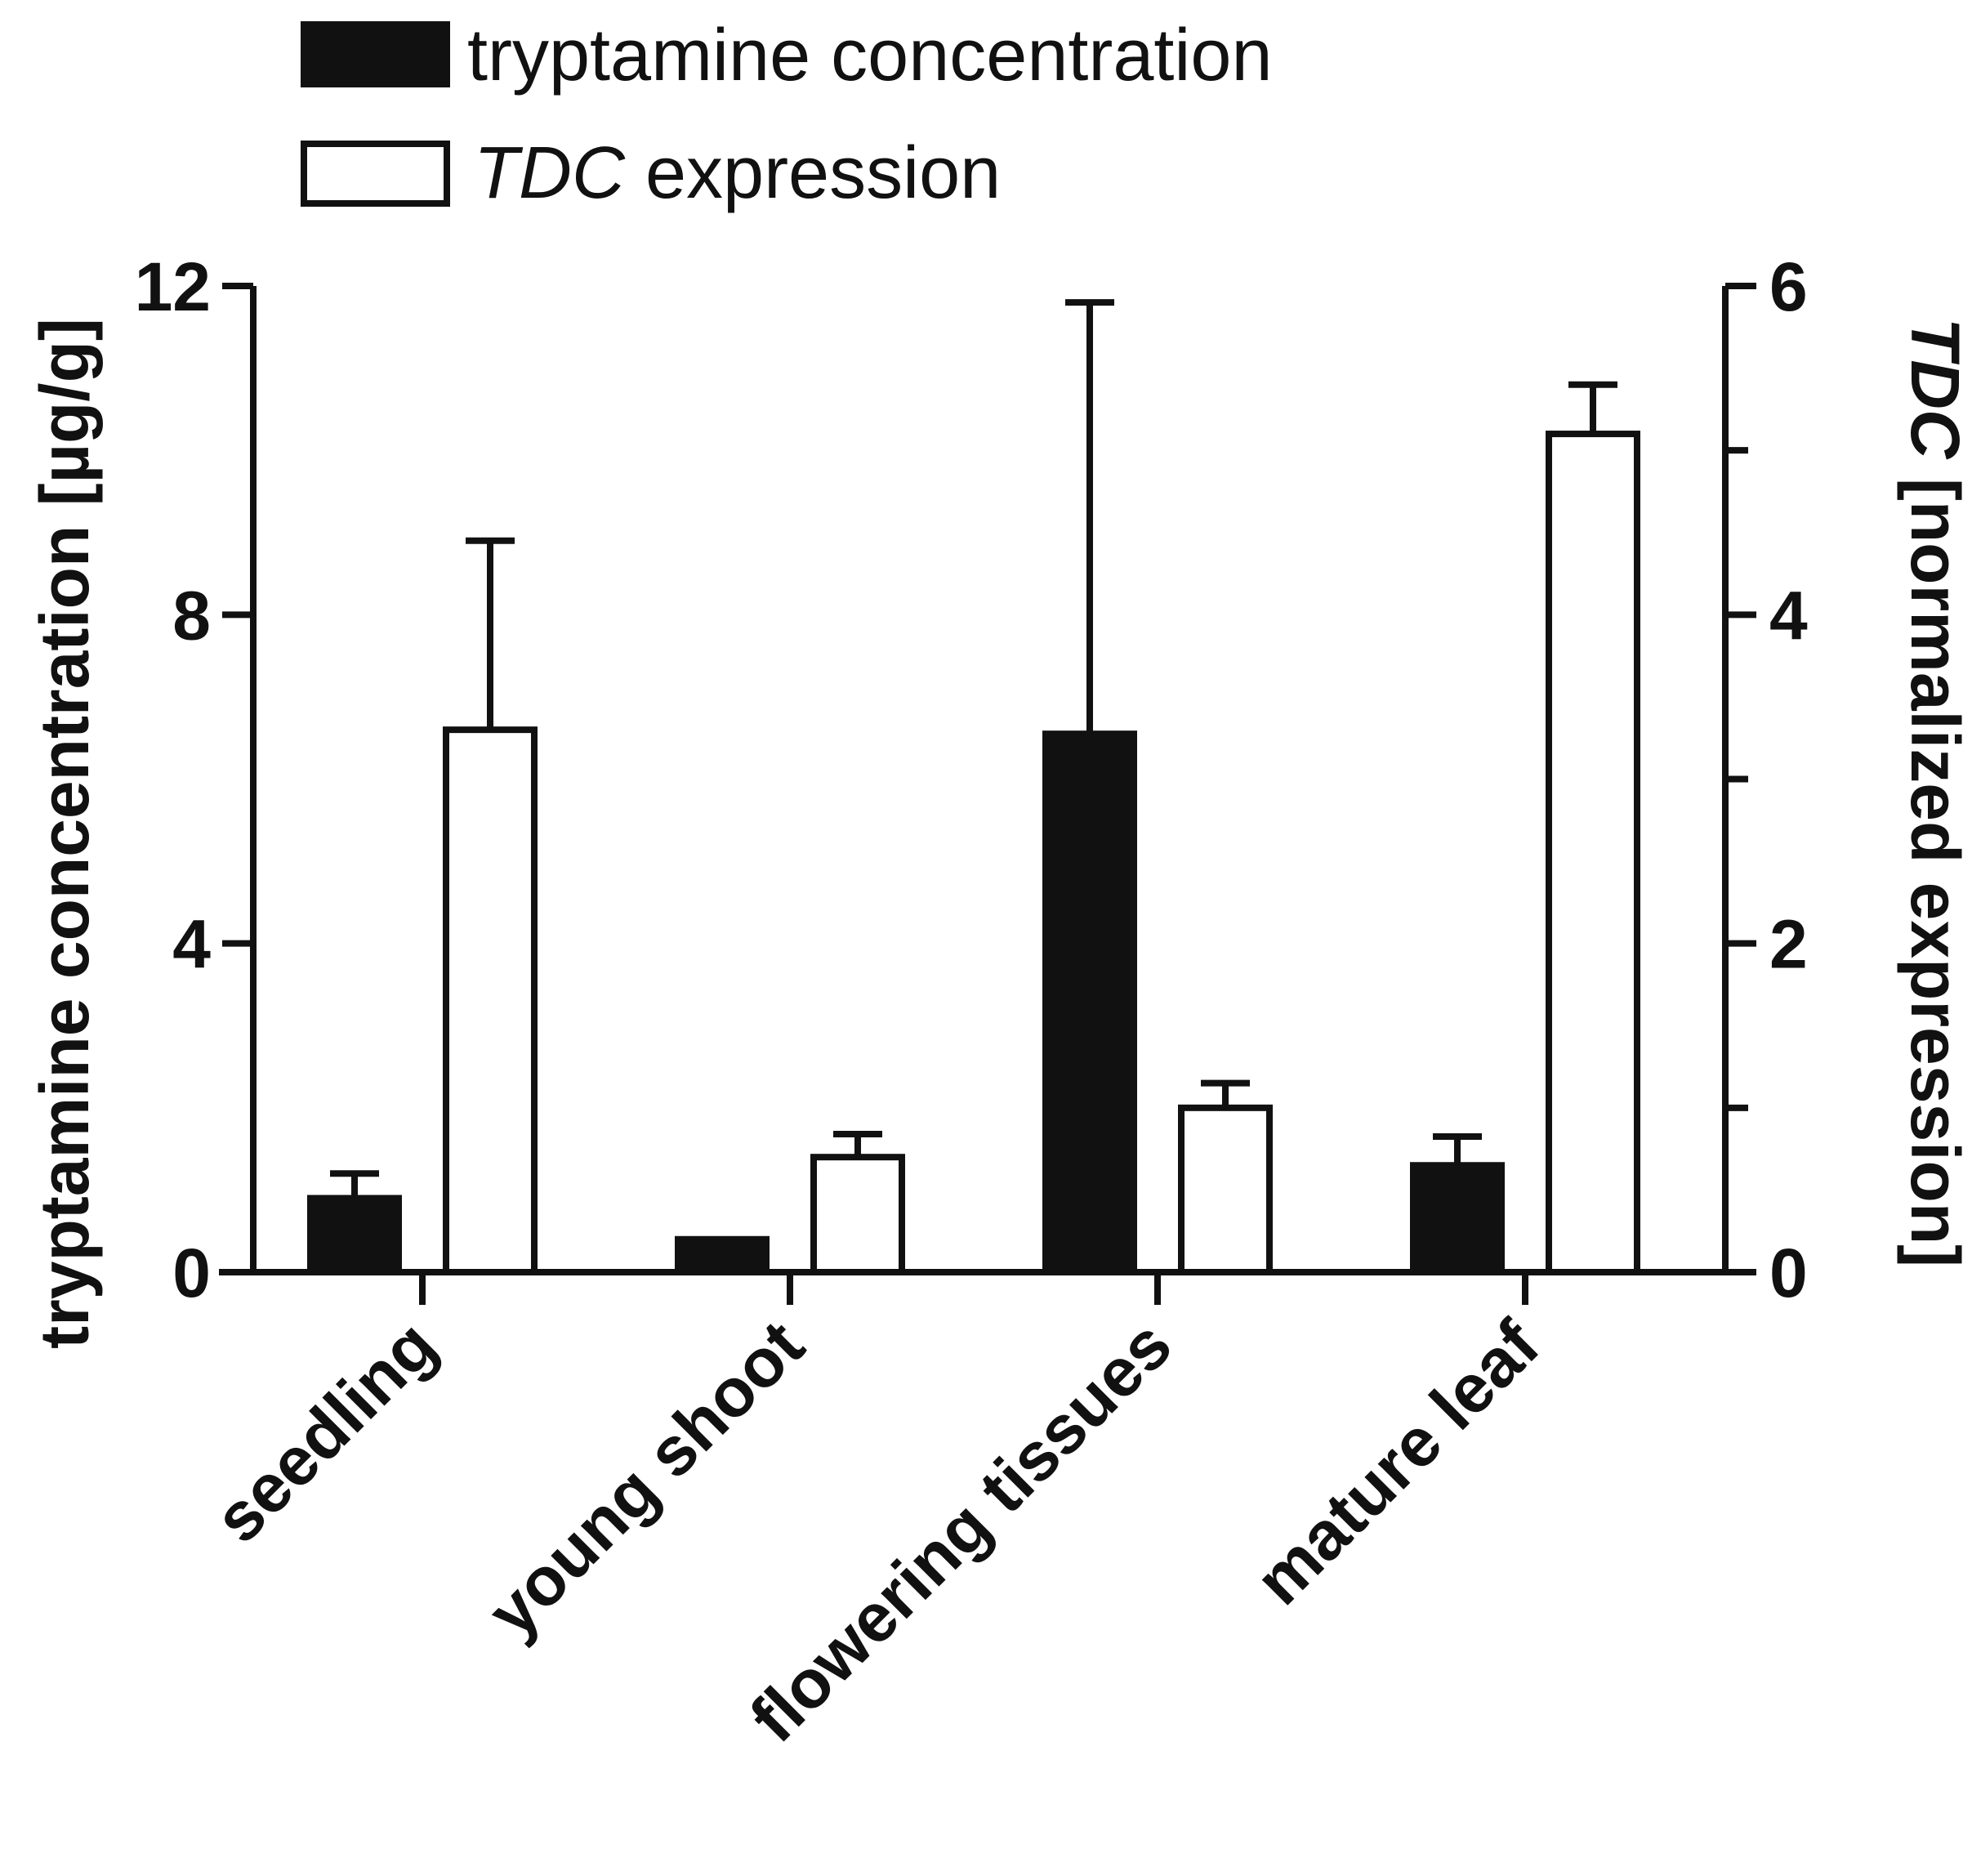  Describe the element at coordinates (191, 615) in the screenshot. I see `y-left-tick-label: 8` at that location.